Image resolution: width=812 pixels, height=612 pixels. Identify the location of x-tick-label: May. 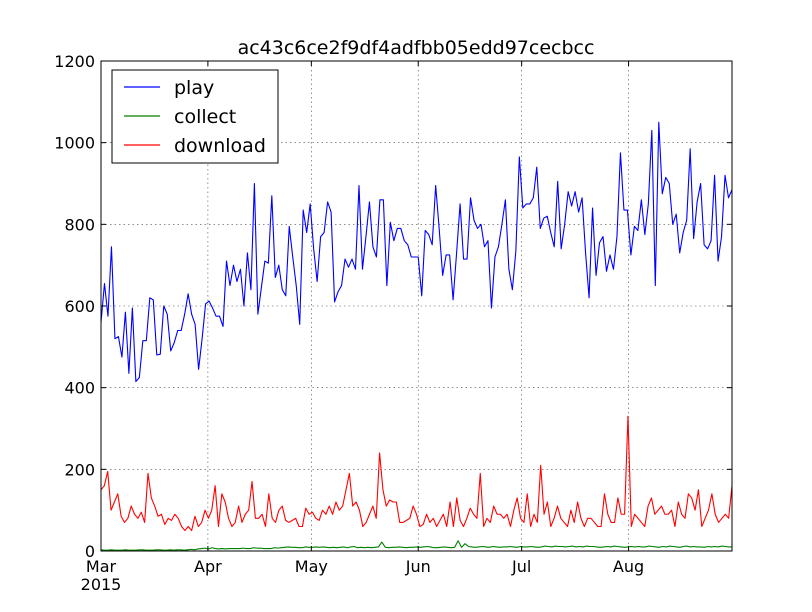
(311, 566).